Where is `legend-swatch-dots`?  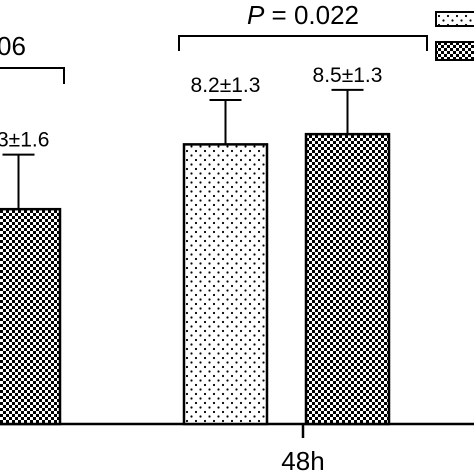
legend-swatch-dots is located at coordinates (454, 19).